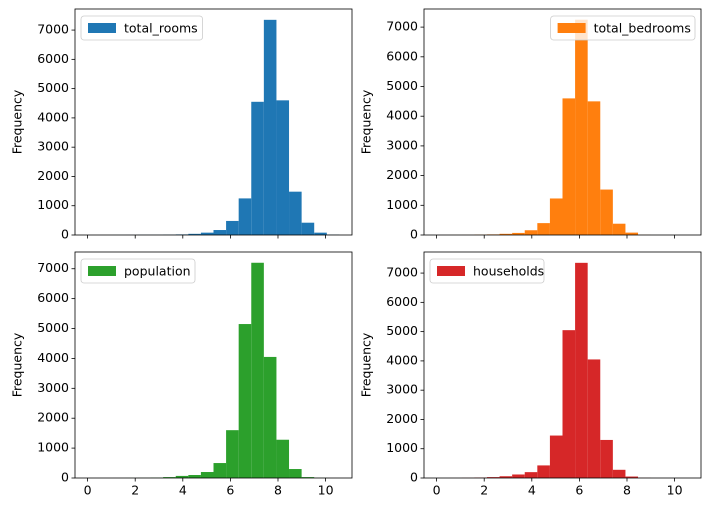 The image size is (711, 511). Describe the element at coordinates (437, 490) in the screenshot. I see `x-tick-label: 0` at that location.